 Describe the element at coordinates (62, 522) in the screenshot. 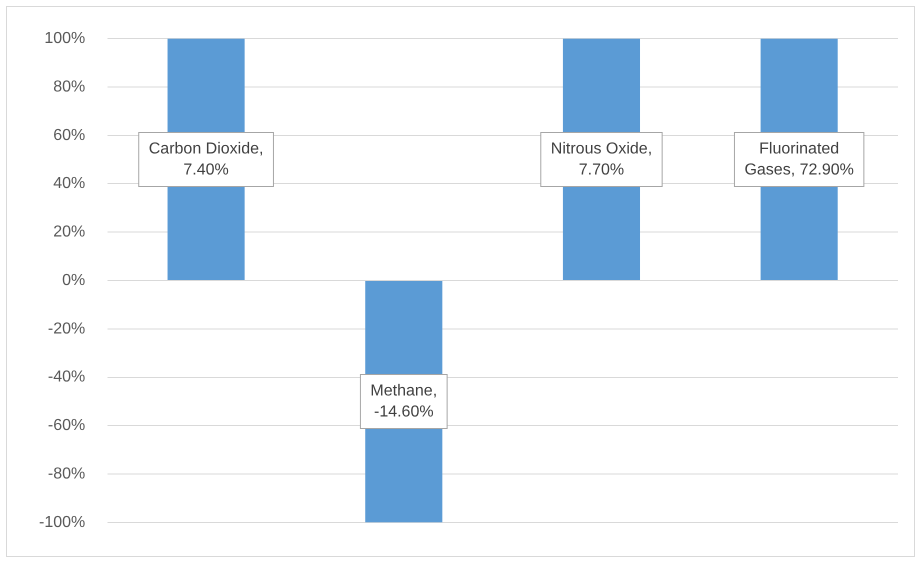

I see `y-tick-label: -100%` at that location.